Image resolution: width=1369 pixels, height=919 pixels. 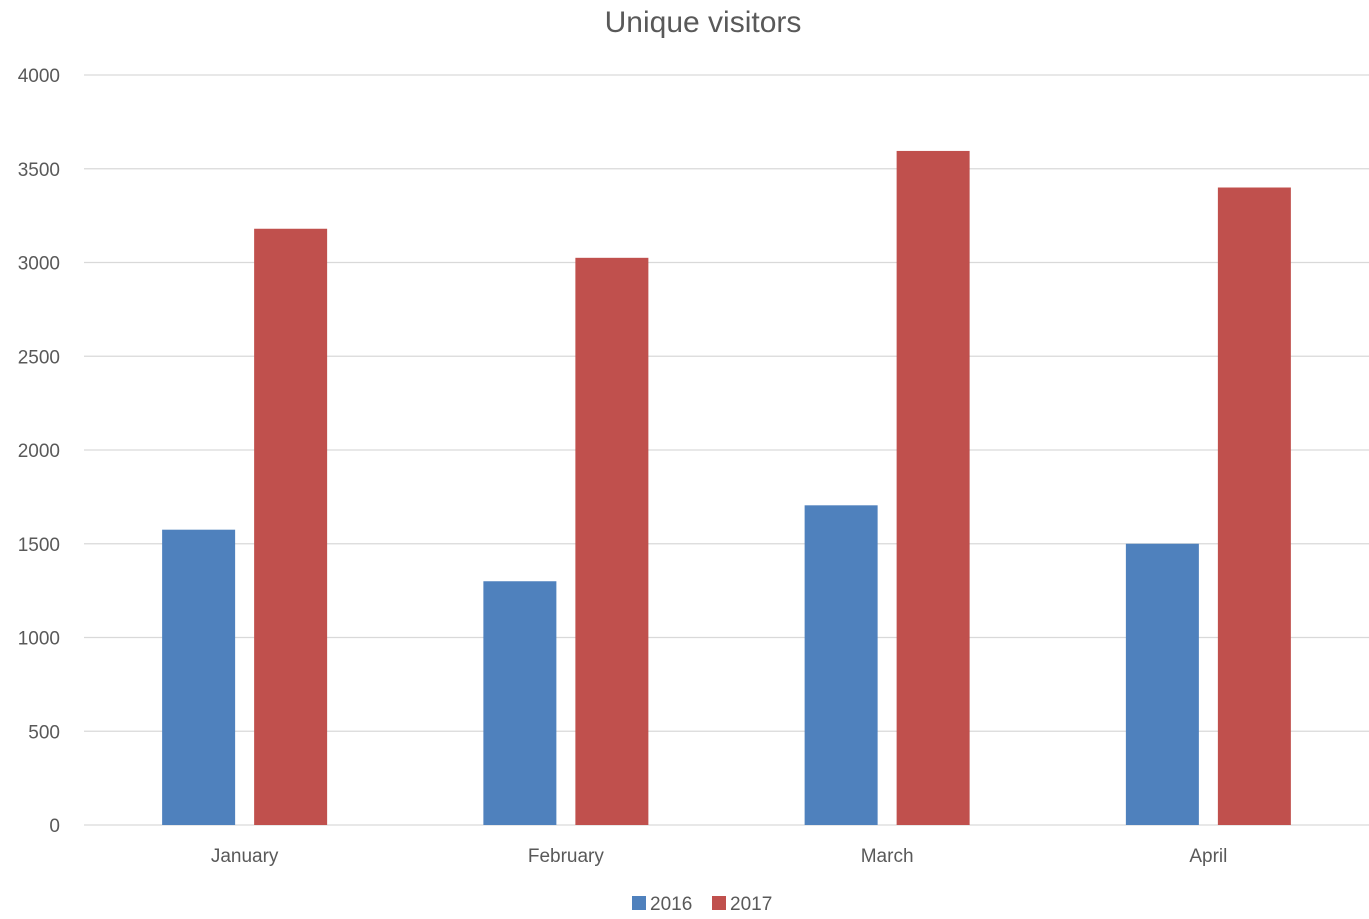 I want to click on y-tick-label: 2500, so click(x=39, y=357).